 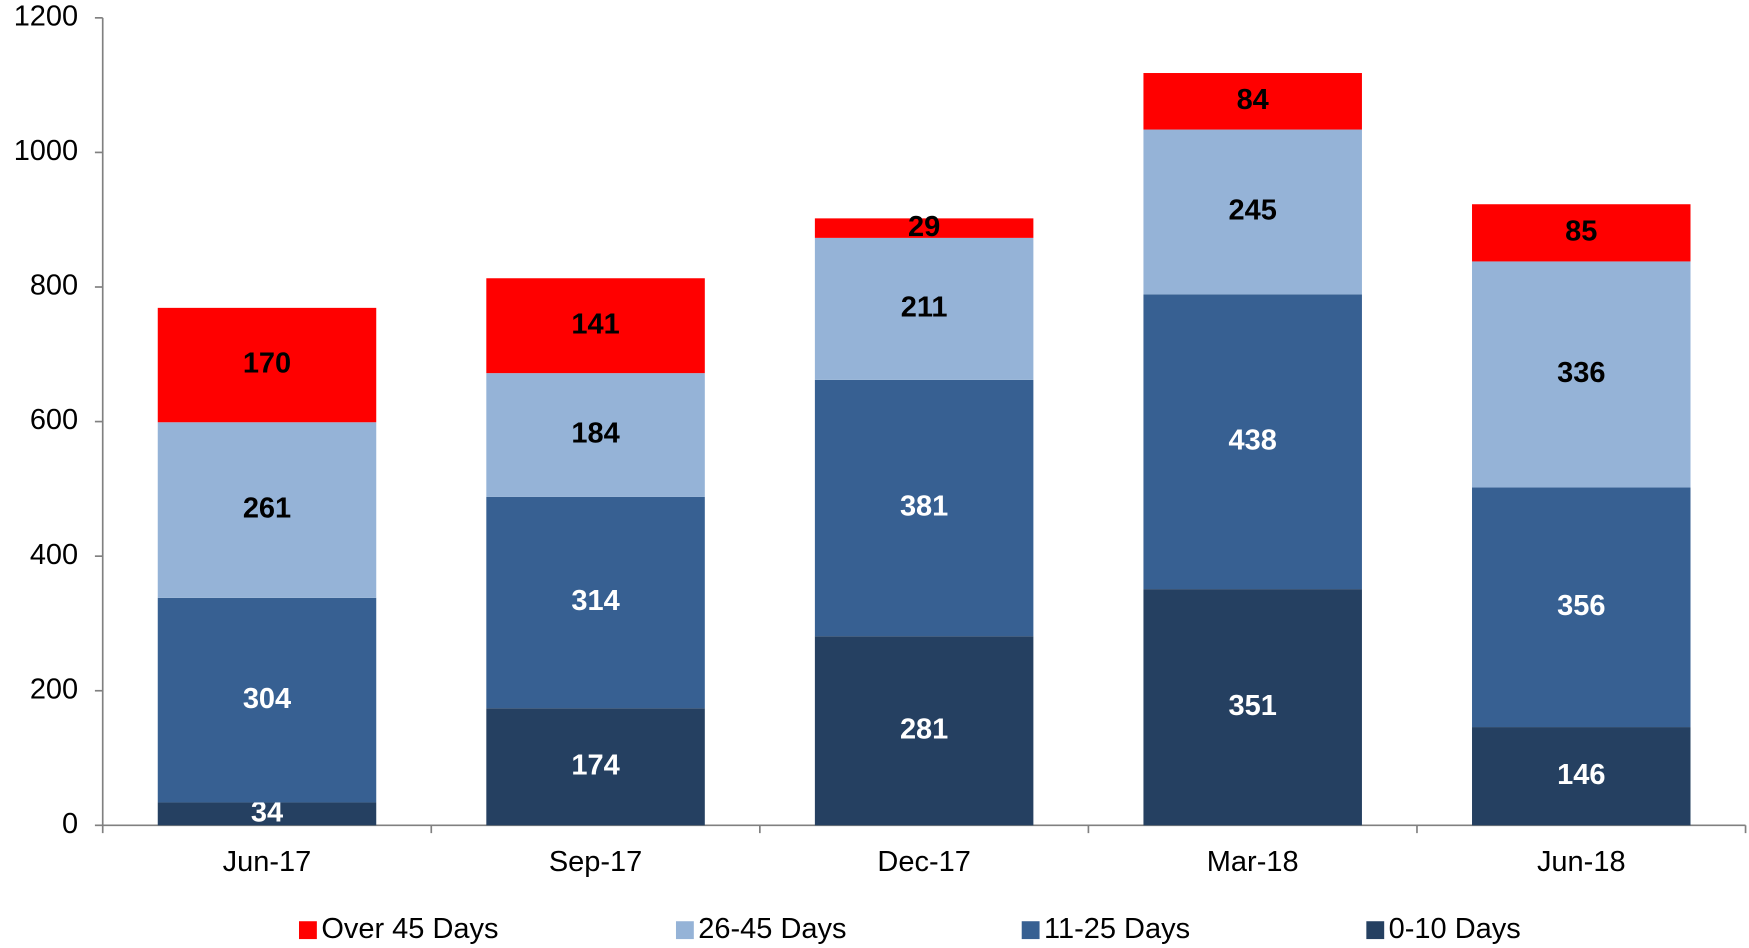 I want to click on data-label: 245, so click(x=1253, y=211).